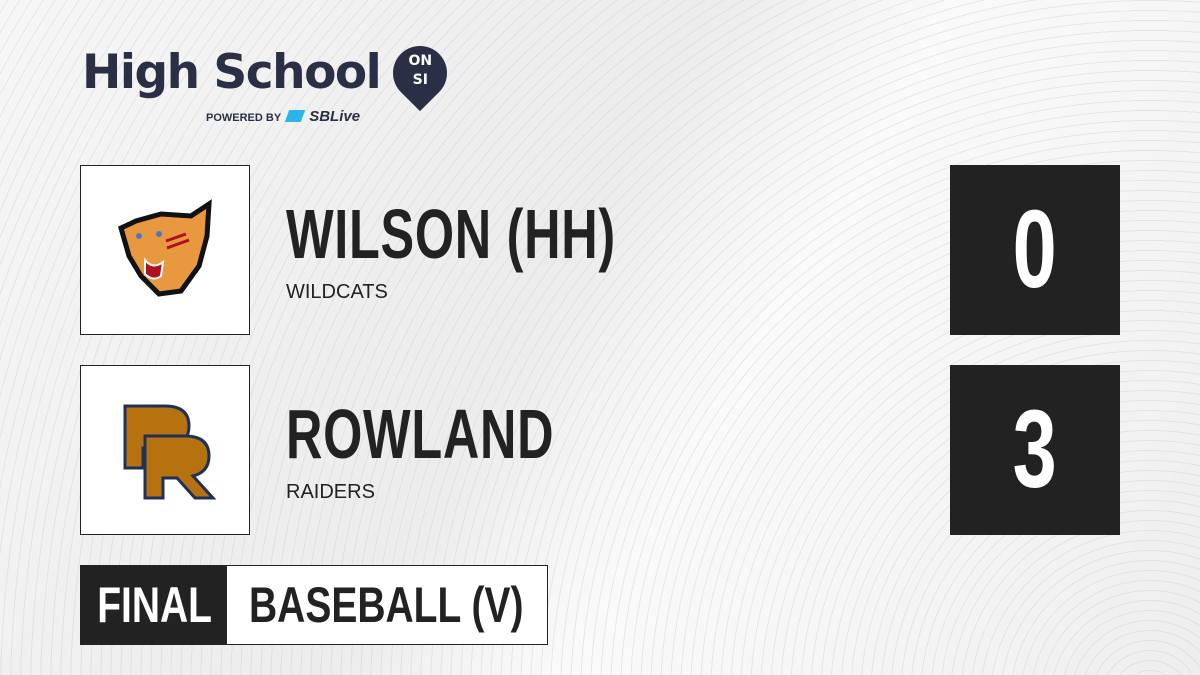 This screenshot has width=1200, height=675. I want to click on team-name-home: WILSON (HH), so click(451, 234).